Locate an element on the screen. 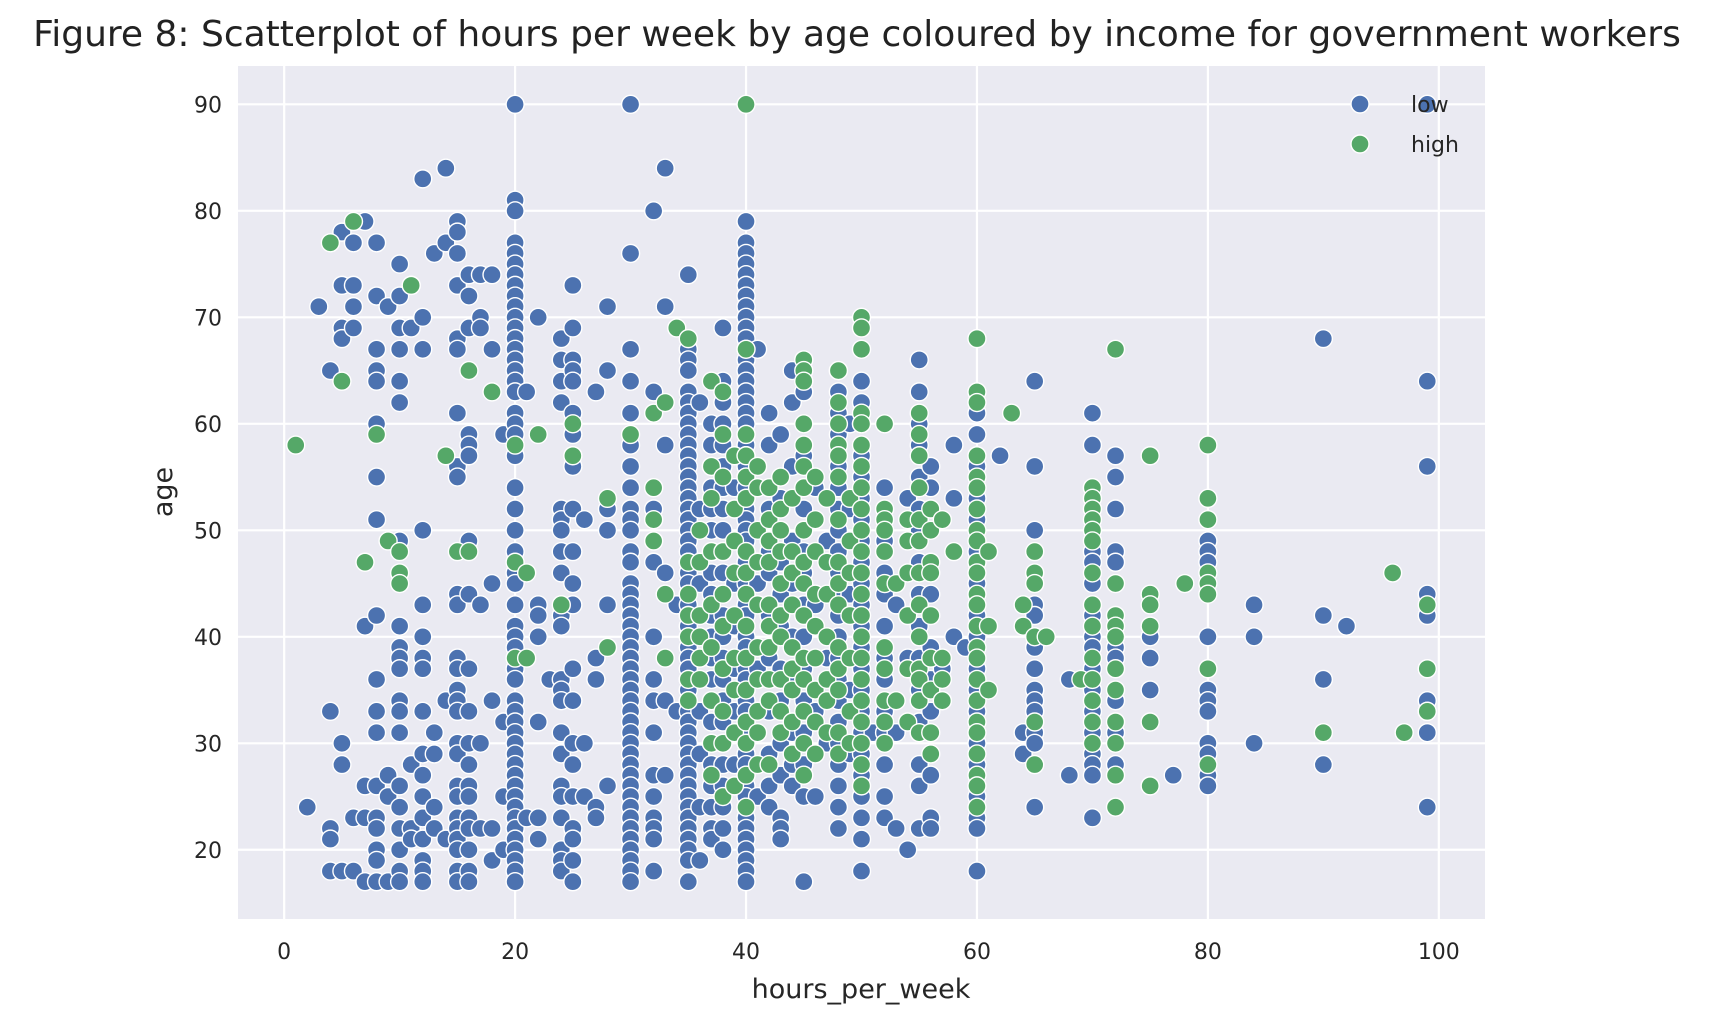 Image resolution: width=1714 pixels, height=1023 pixels. legend-marker-low is located at coordinates (1360, 104).